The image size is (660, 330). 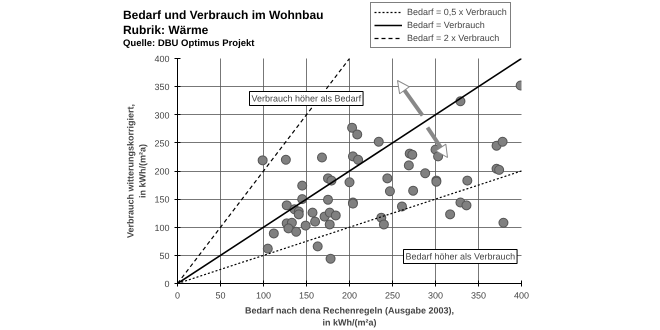 I want to click on y-tick-label: 100, so click(x=162, y=227).